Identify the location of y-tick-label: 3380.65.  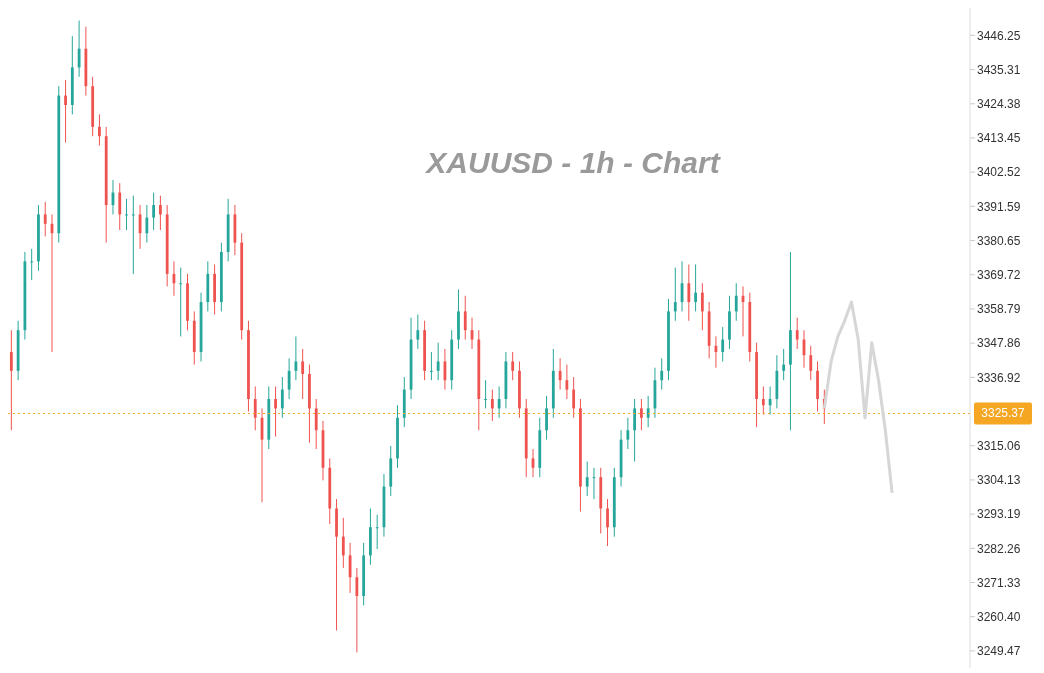
(999, 240).